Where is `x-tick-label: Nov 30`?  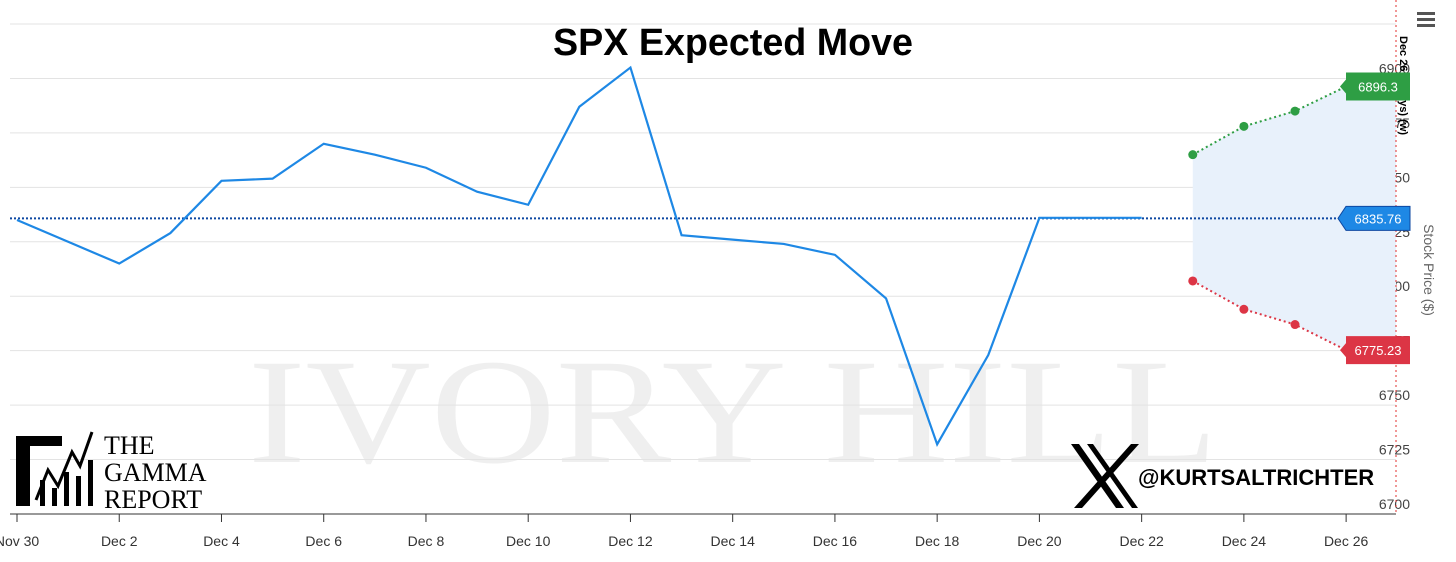
x-tick-label: Nov 30 is located at coordinates (19, 541).